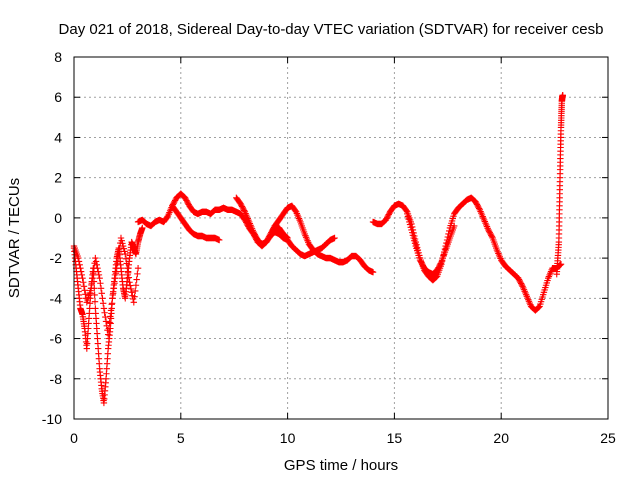  What do you see at coordinates (288, 438) in the screenshot?
I see `x-tick-label: 10` at bounding box center [288, 438].